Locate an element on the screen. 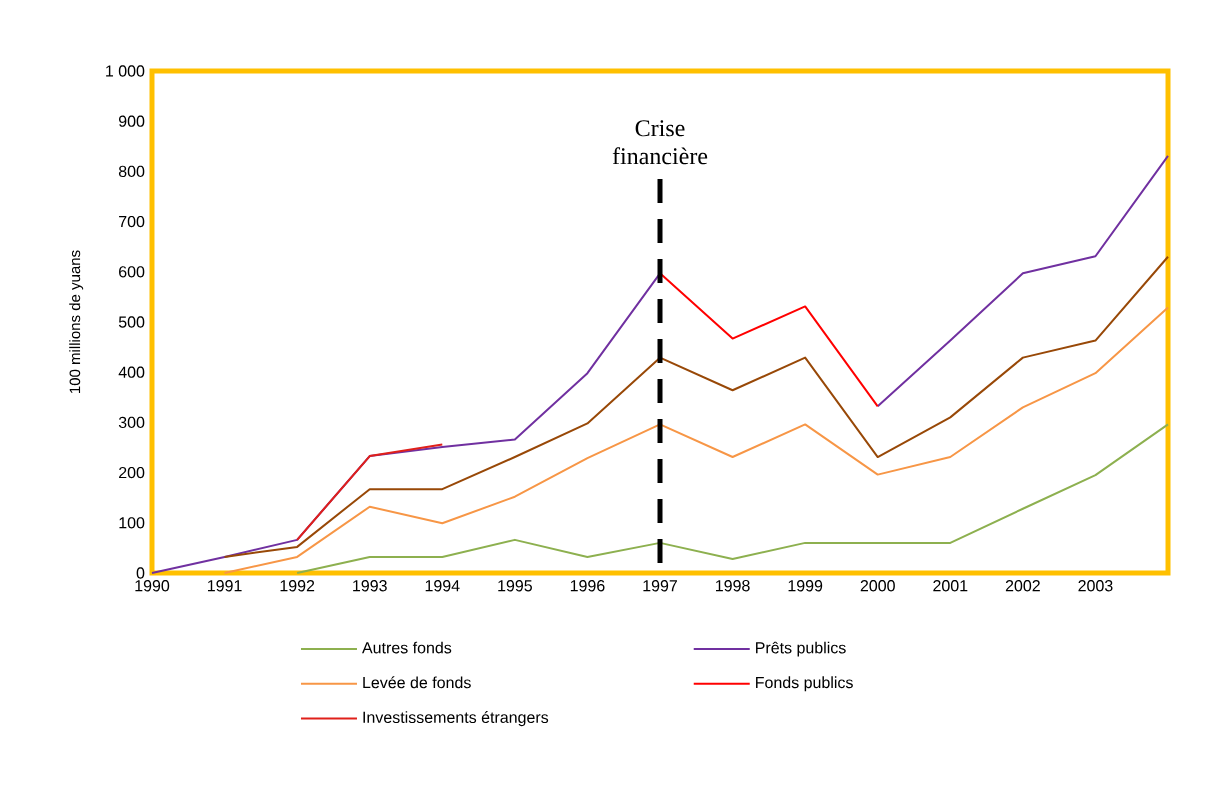 This screenshot has height=787, width=1209. ref-line-label: Crise financière is located at coordinates (660, 142).